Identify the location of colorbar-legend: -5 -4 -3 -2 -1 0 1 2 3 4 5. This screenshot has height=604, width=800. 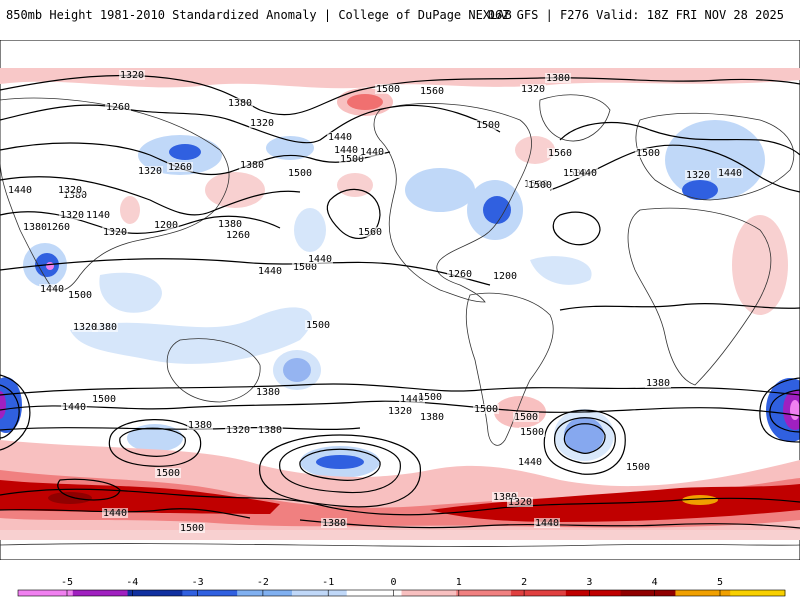
(400, 580).